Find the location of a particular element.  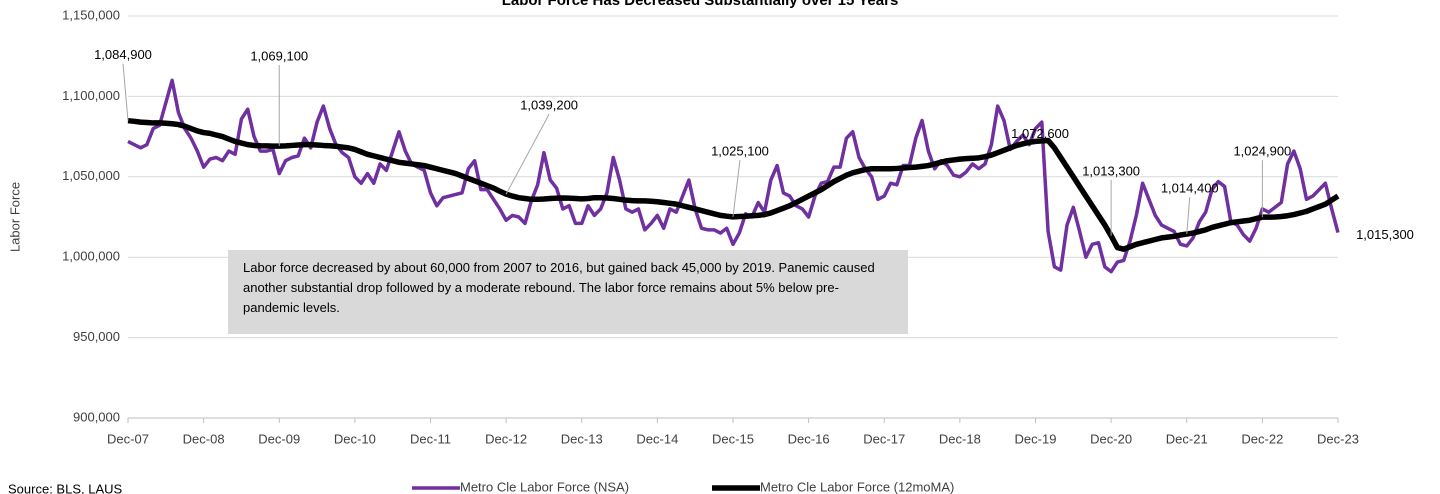

data-label: 1,014,400 is located at coordinates (1190, 187).